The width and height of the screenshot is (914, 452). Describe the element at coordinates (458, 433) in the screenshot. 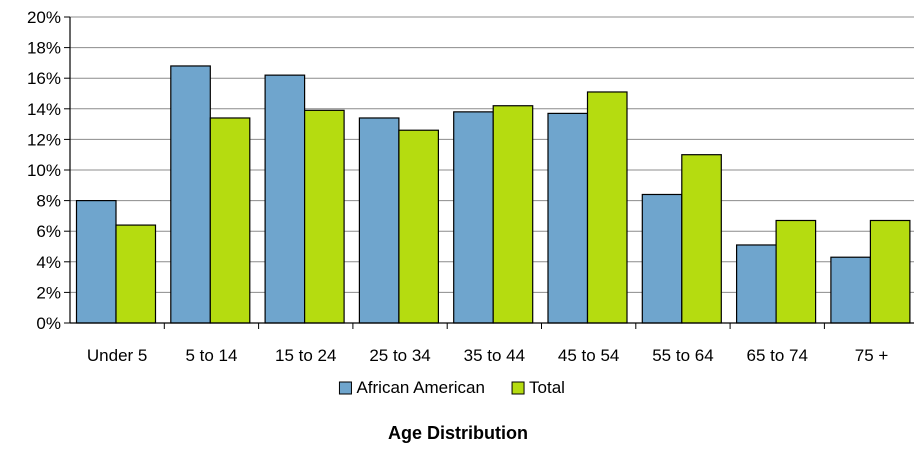

I see `chart-title: Age Distribution` at that location.